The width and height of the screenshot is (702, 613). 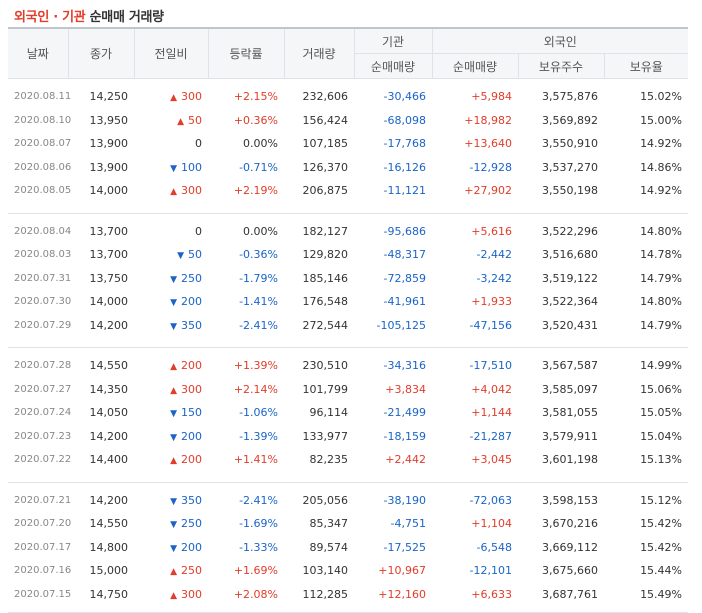 What do you see at coordinates (109, 231) in the screenshot?
I see `cell-close: 13,700` at bounding box center [109, 231].